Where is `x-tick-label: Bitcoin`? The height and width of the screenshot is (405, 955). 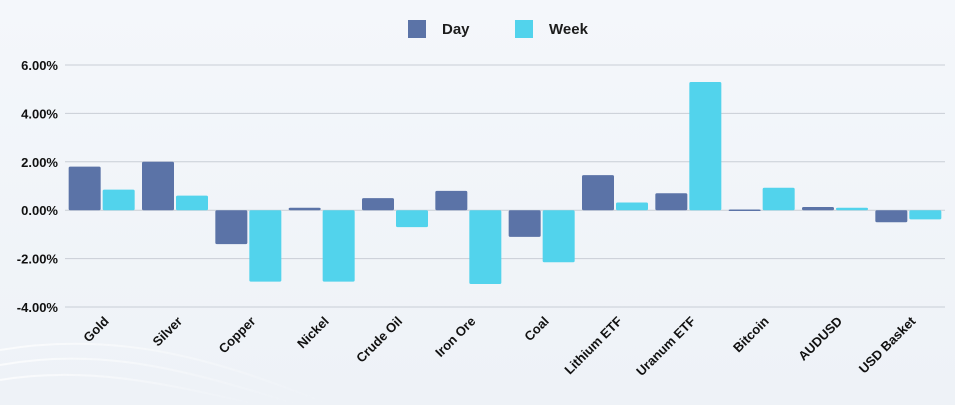 x-tick-label: Bitcoin is located at coordinates (751, 334).